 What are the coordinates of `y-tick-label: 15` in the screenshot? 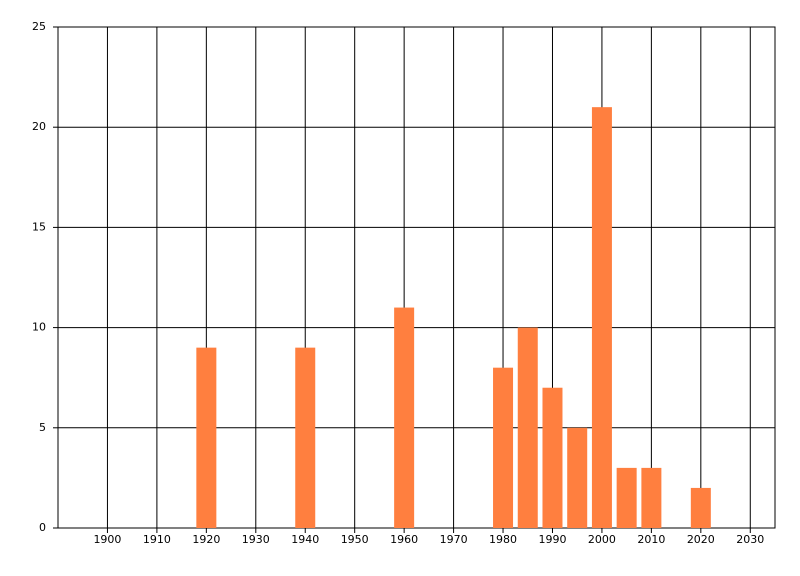 It's located at (39, 226).